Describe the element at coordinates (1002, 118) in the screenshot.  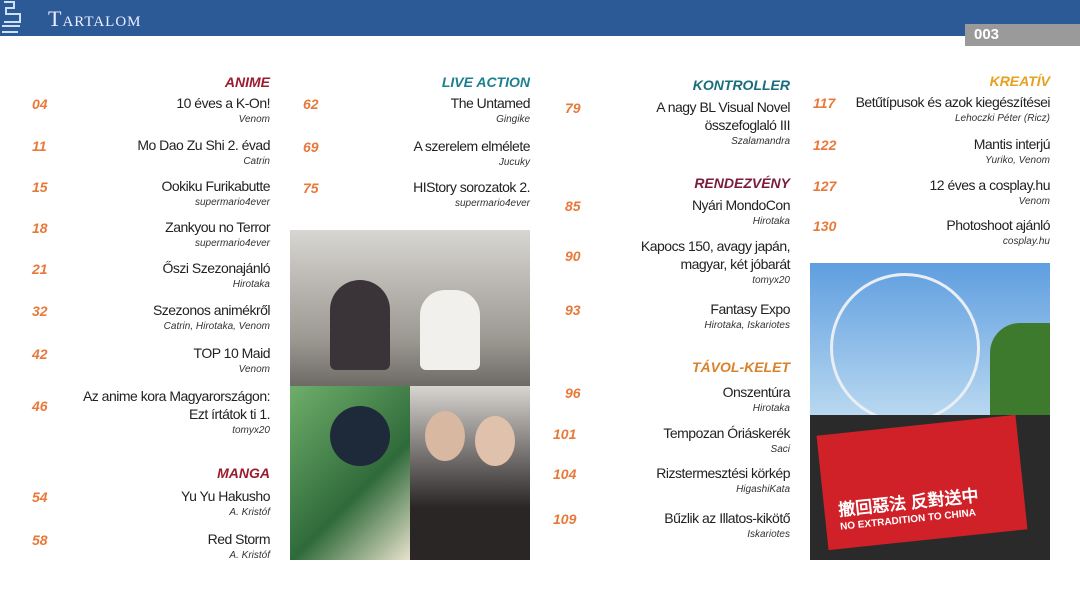
I see `entry-author: Lehoczki Péter (Ricz)` at that location.